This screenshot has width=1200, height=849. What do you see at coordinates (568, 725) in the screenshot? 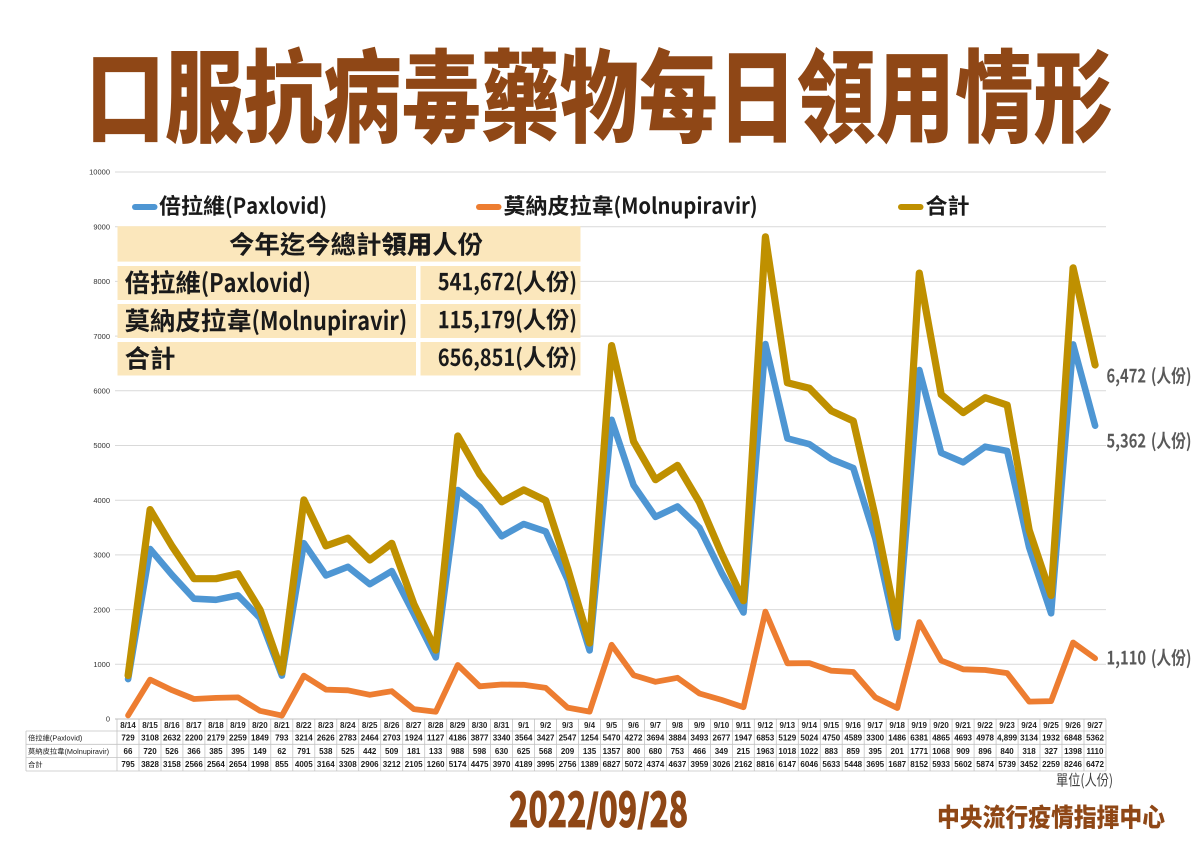
I see `svg-text: 9/3` at bounding box center [568, 725].